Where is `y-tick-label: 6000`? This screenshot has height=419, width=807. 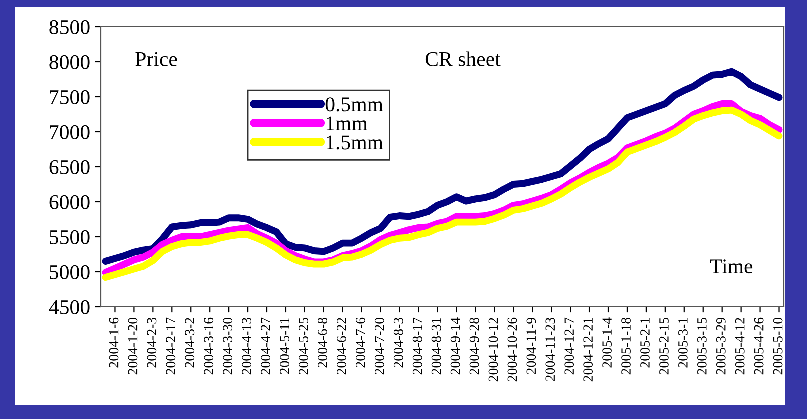 y-tick-label: 6000 is located at coordinates (70, 202).